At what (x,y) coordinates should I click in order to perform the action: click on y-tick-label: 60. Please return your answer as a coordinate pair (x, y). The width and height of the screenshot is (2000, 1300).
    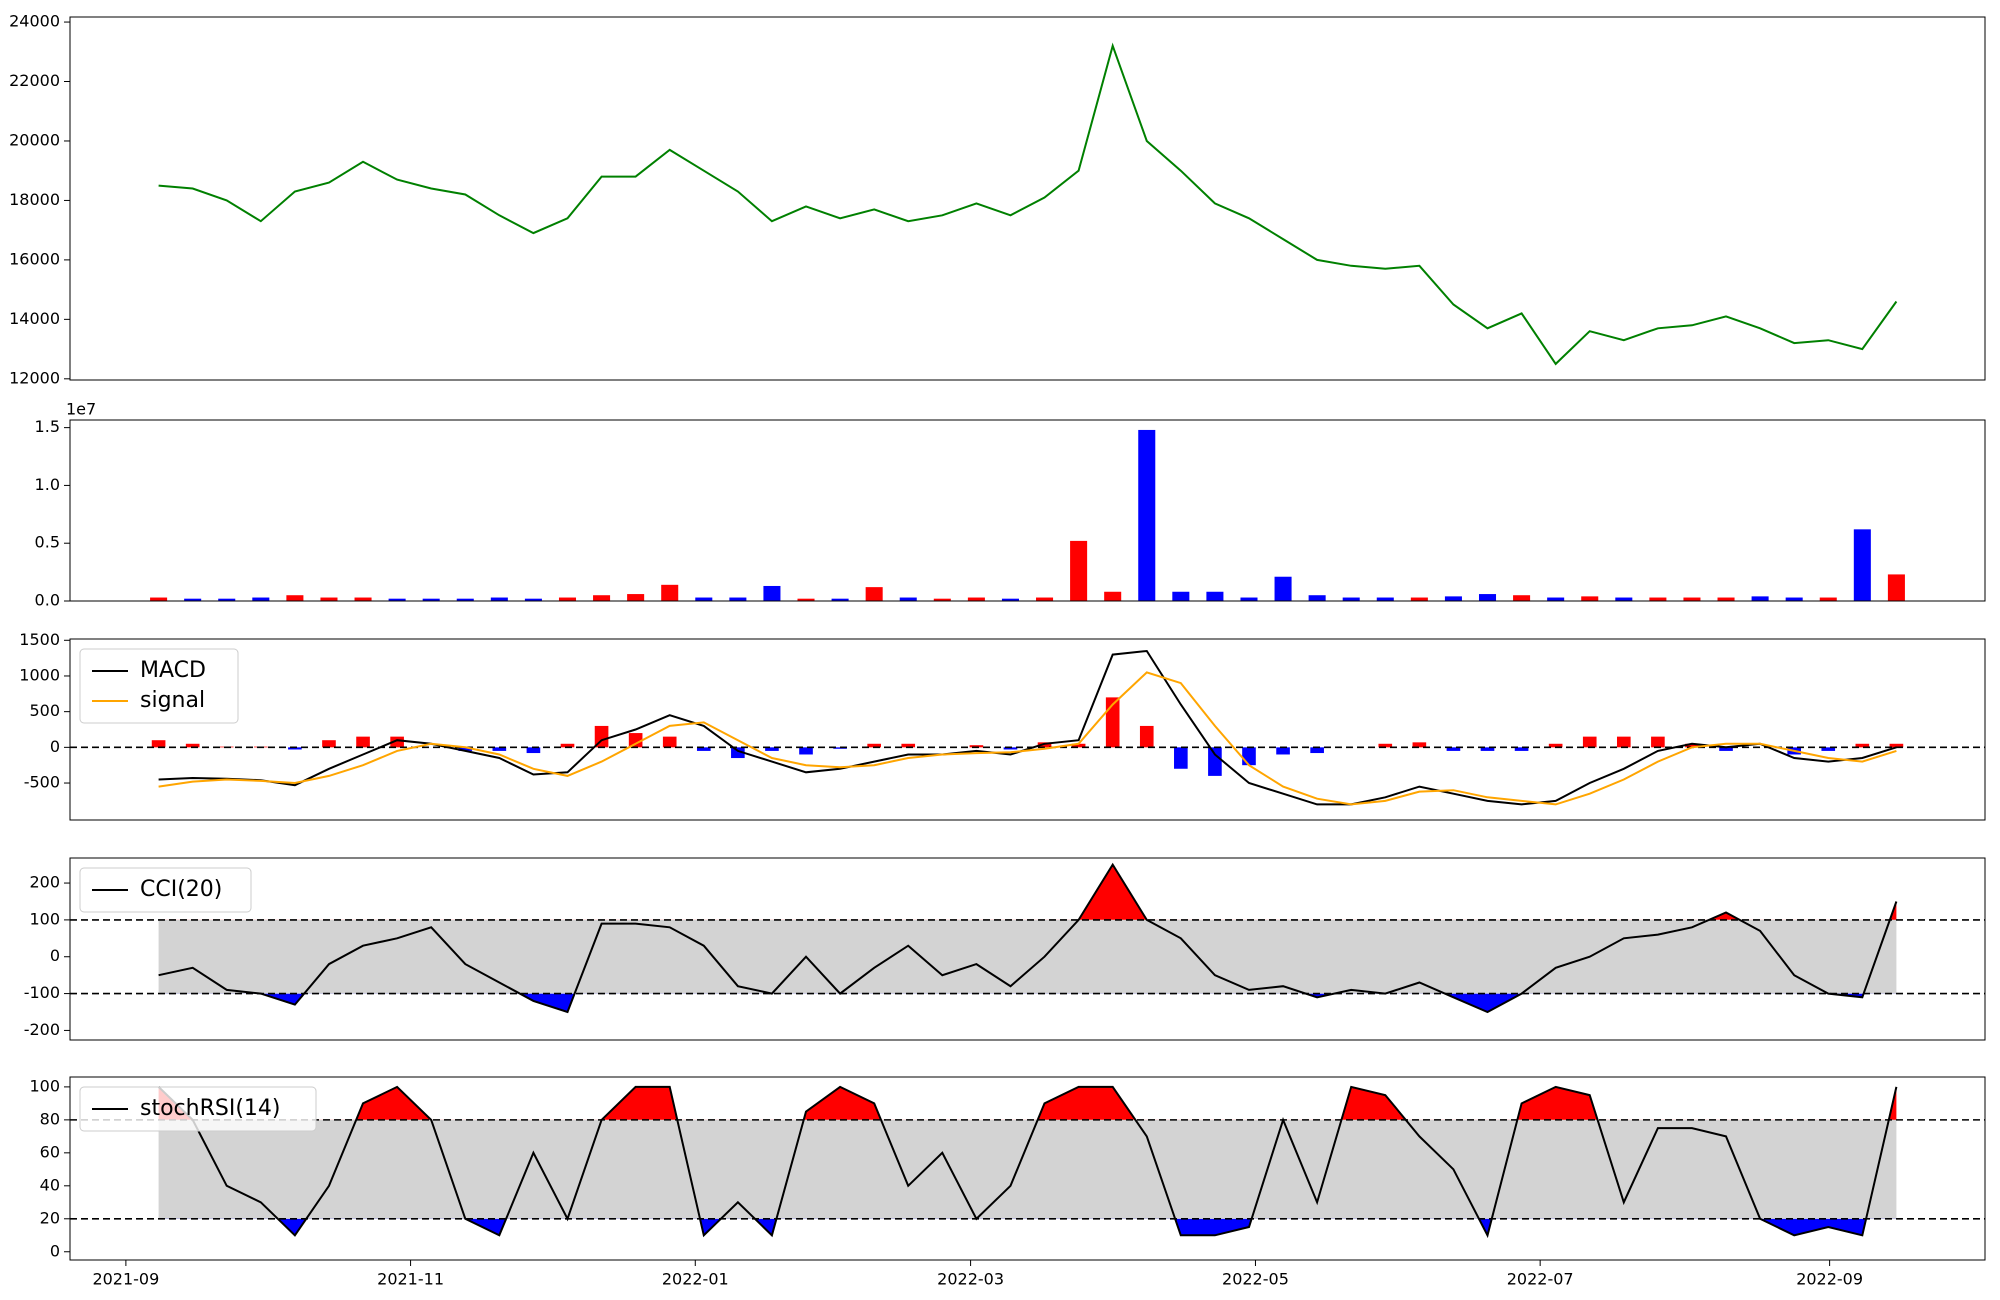
    Looking at the image, I should click on (50, 1151).